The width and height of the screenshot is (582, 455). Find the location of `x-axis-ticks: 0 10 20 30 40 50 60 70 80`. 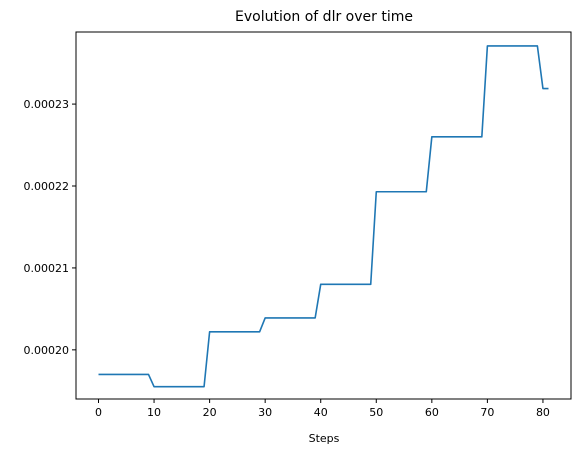

x-axis-ticks: 0 10 20 30 40 50 60 70 80 is located at coordinates (322, 409).